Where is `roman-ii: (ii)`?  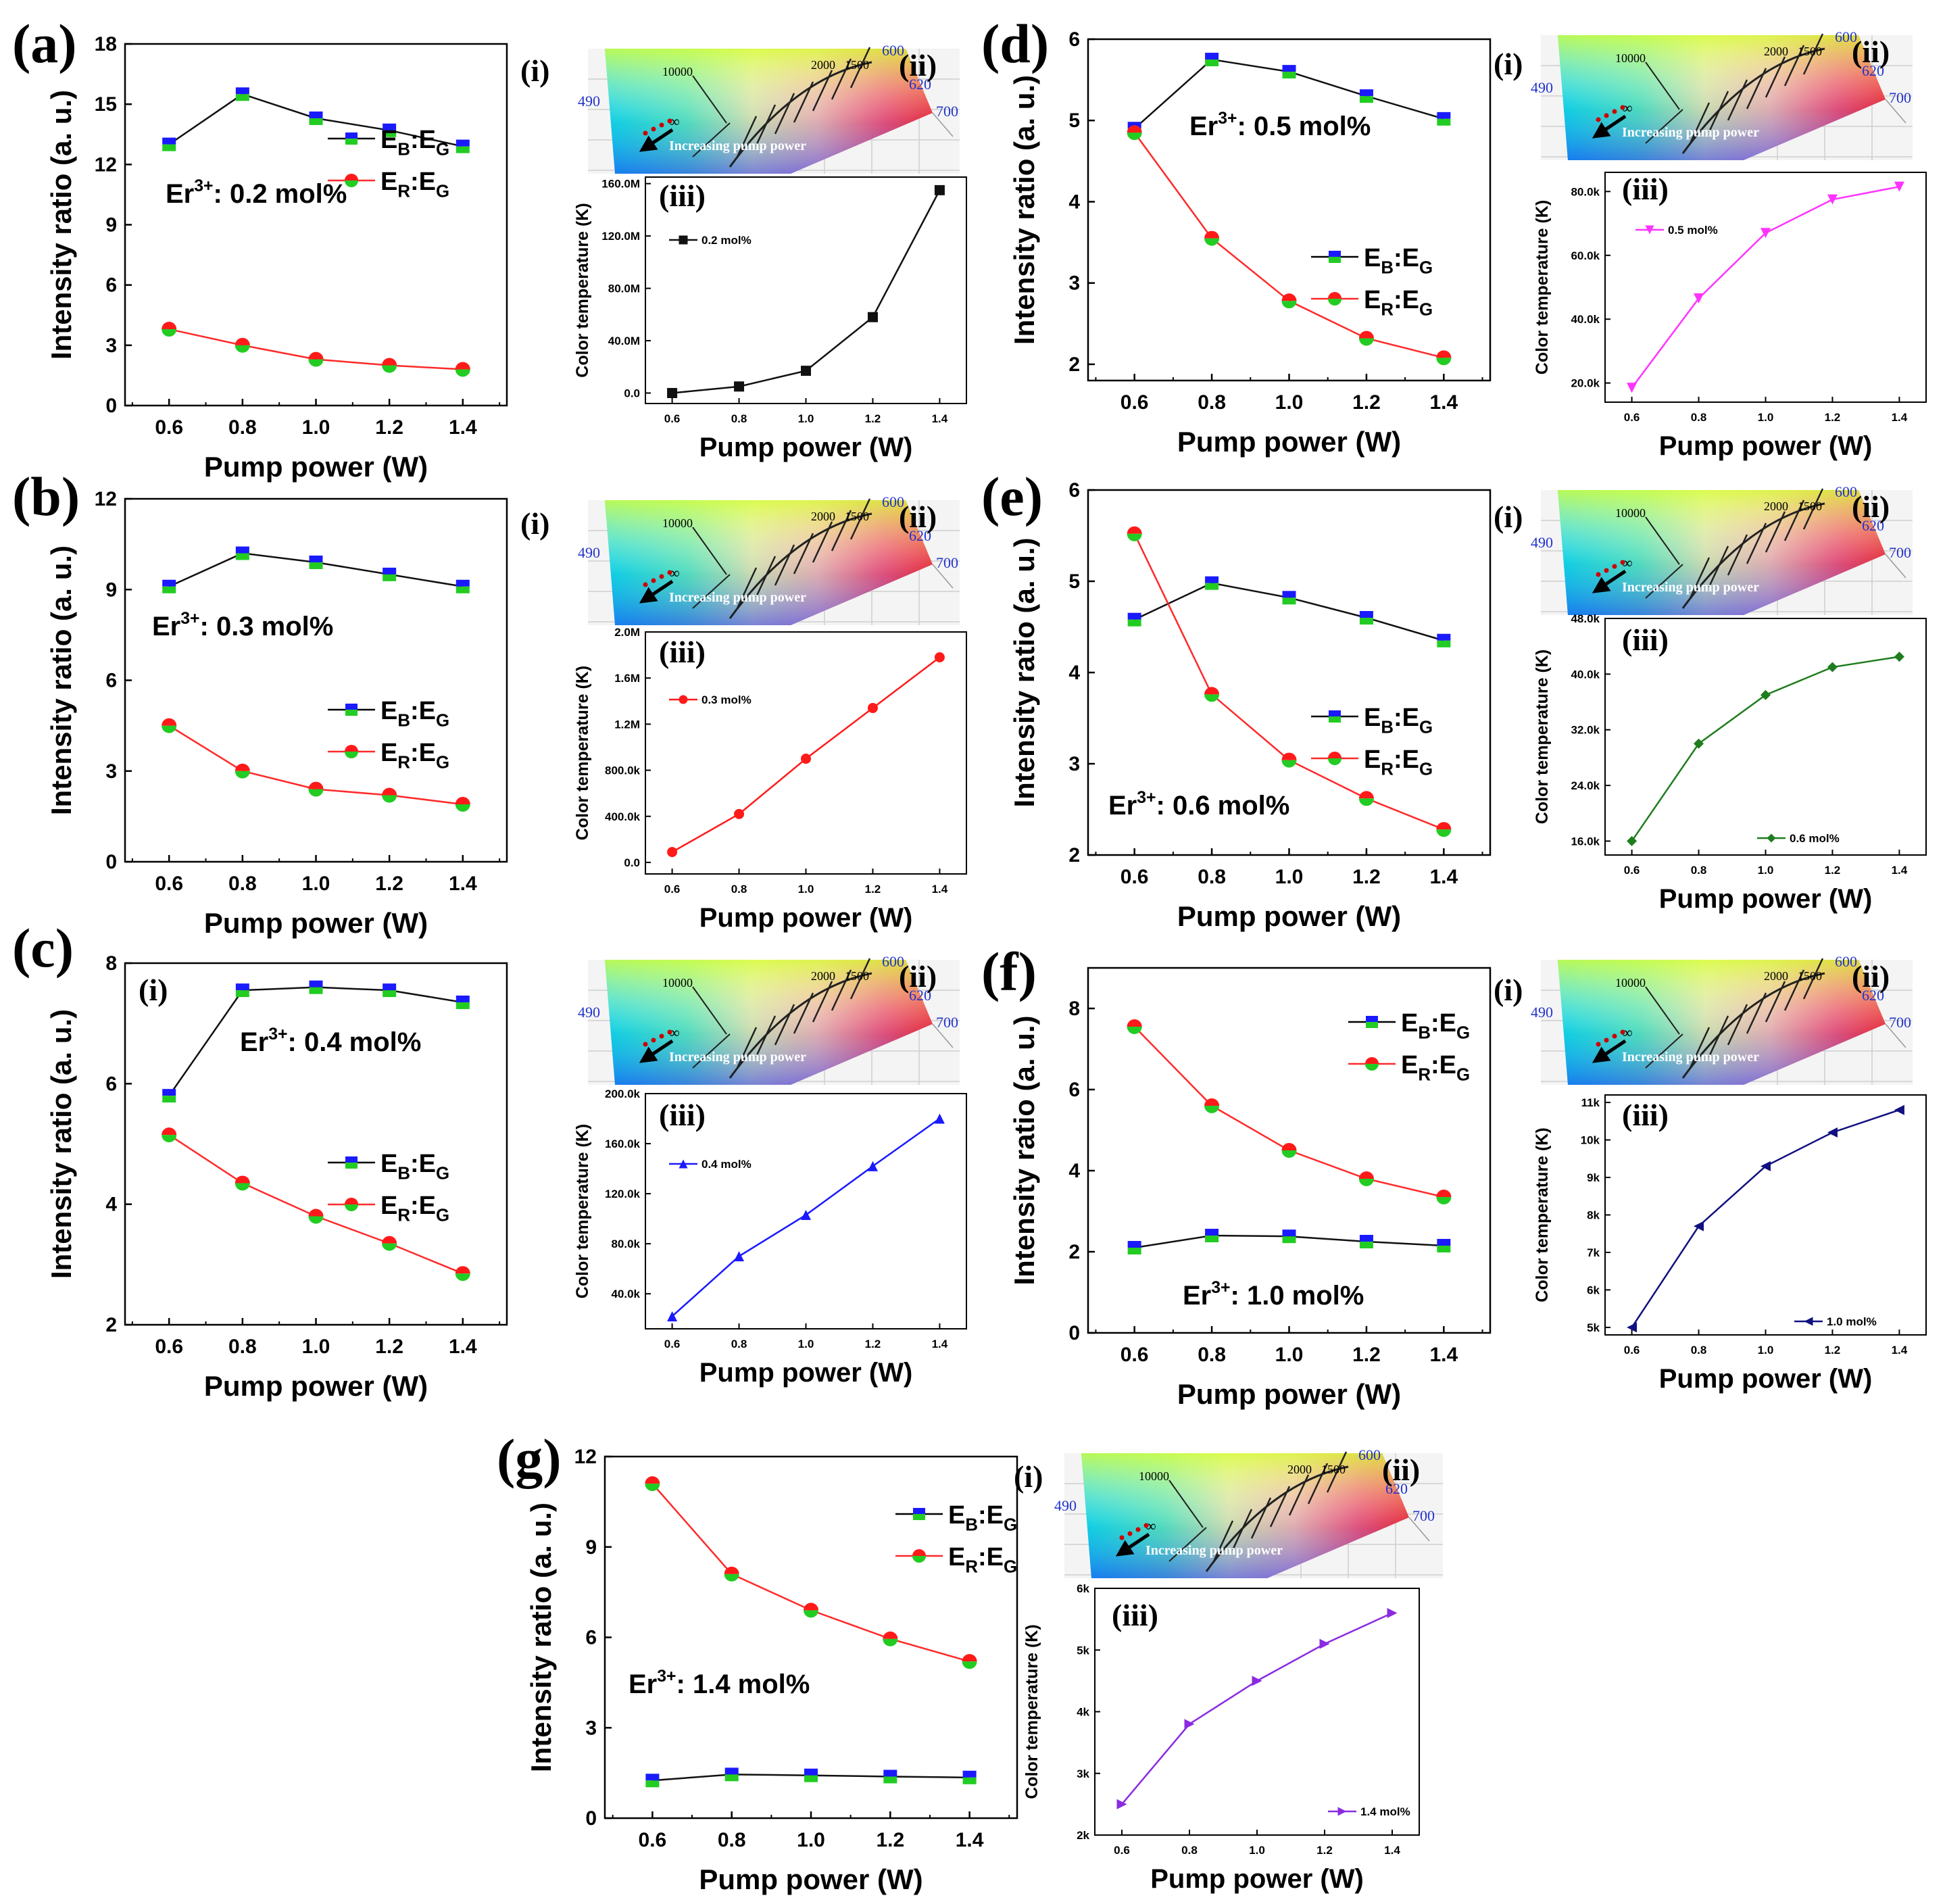
roman-ii: (ii) is located at coordinates (1871, 51).